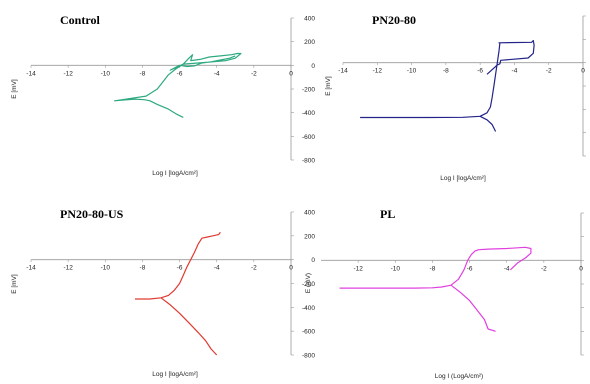 Image resolution: width=590 pixels, height=384 pixels. I want to click on chart-title: PN20-80-US, so click(92, 214).